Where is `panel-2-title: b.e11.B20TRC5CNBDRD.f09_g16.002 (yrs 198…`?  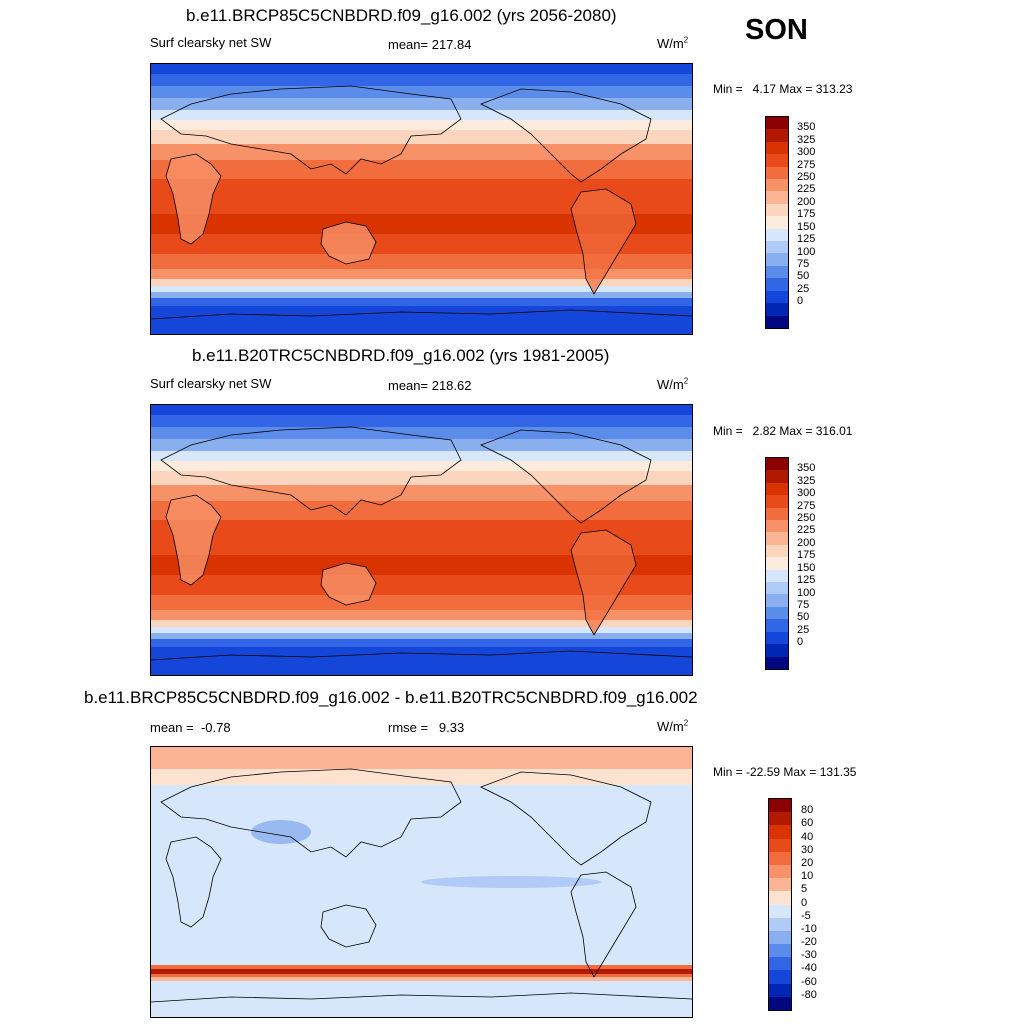
panel-2-title: b.e11.B20TRC5CNBDRD.f09_g16.002 (yrs 198… is located at coordinates (401, 355).